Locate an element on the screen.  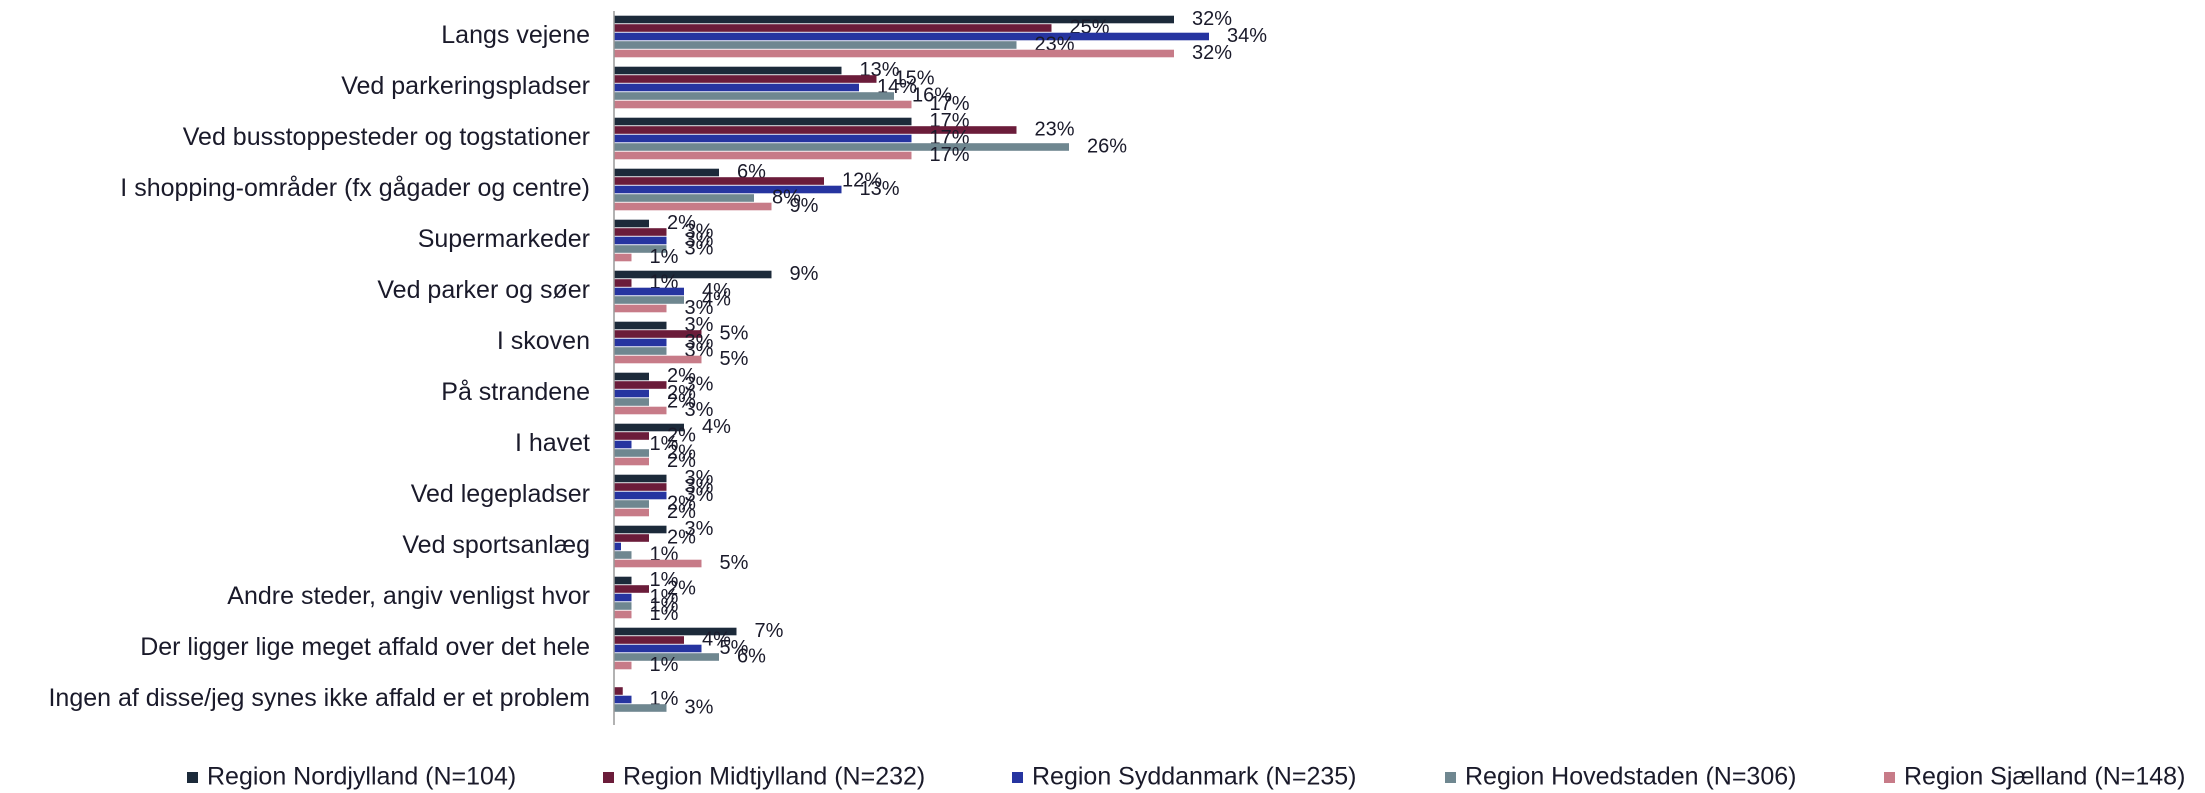
legend-label: Region Syddanmark (N=235) is located at coordinates (1194, 777).